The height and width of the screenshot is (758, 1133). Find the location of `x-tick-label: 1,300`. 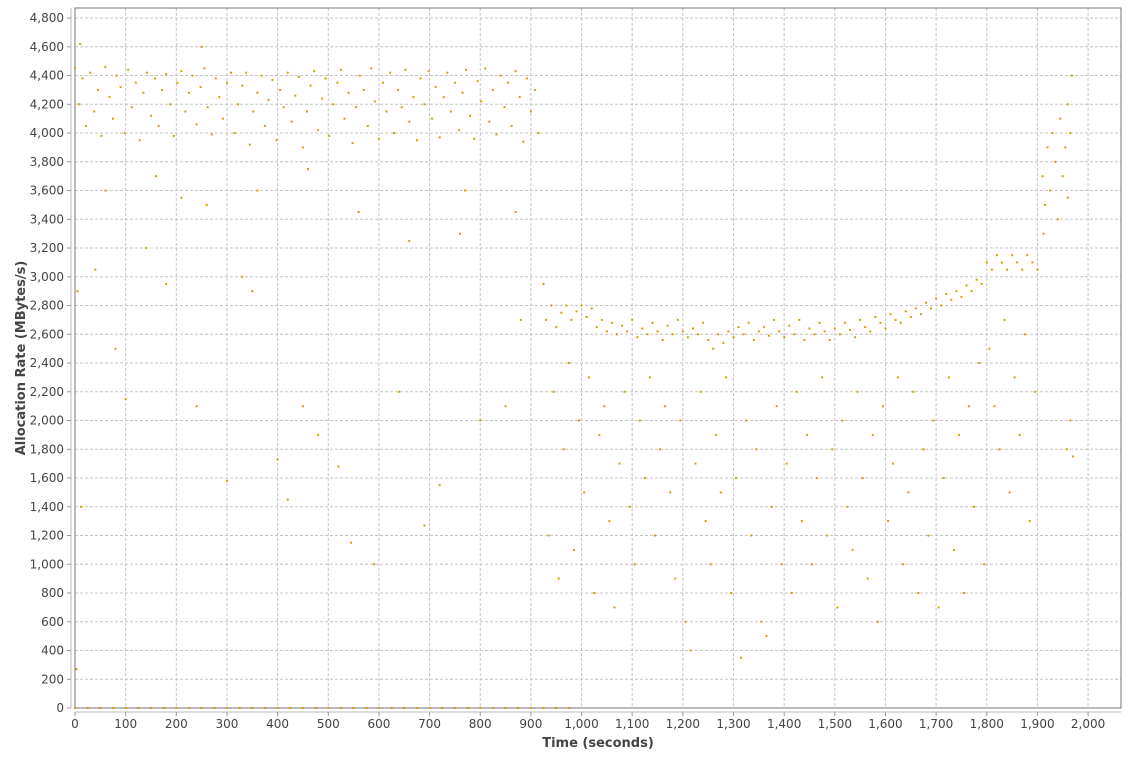

x-tick-label: 1,300 is located at coordinates (733, 724).